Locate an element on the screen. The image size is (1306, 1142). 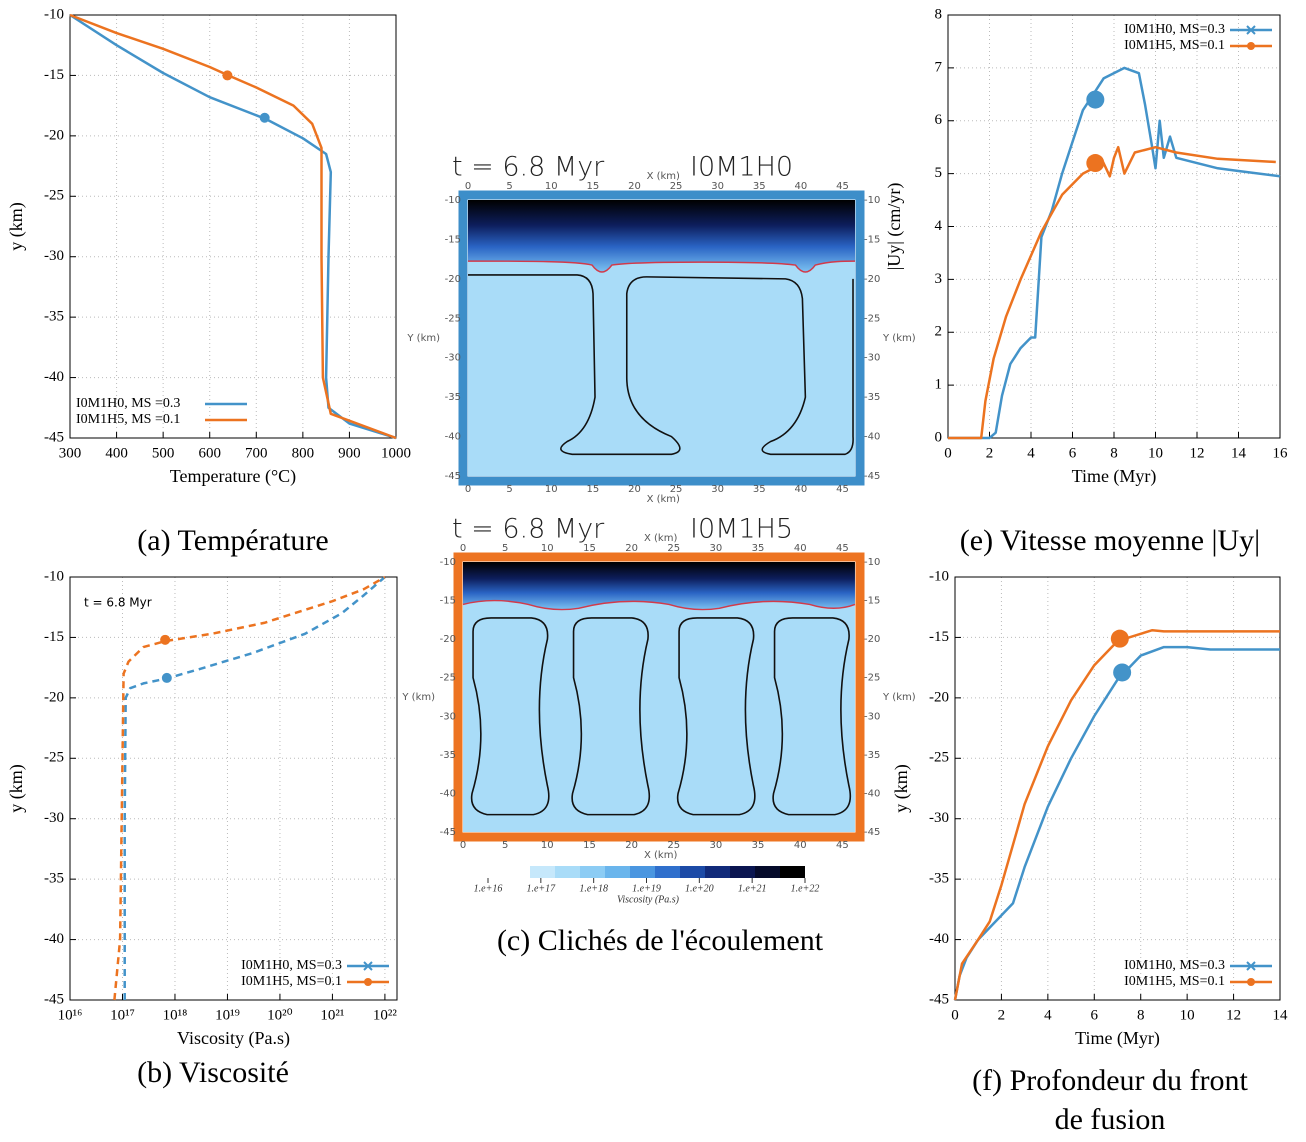
snapshot-x-tick: 10 is located at coordinates (547, 845).